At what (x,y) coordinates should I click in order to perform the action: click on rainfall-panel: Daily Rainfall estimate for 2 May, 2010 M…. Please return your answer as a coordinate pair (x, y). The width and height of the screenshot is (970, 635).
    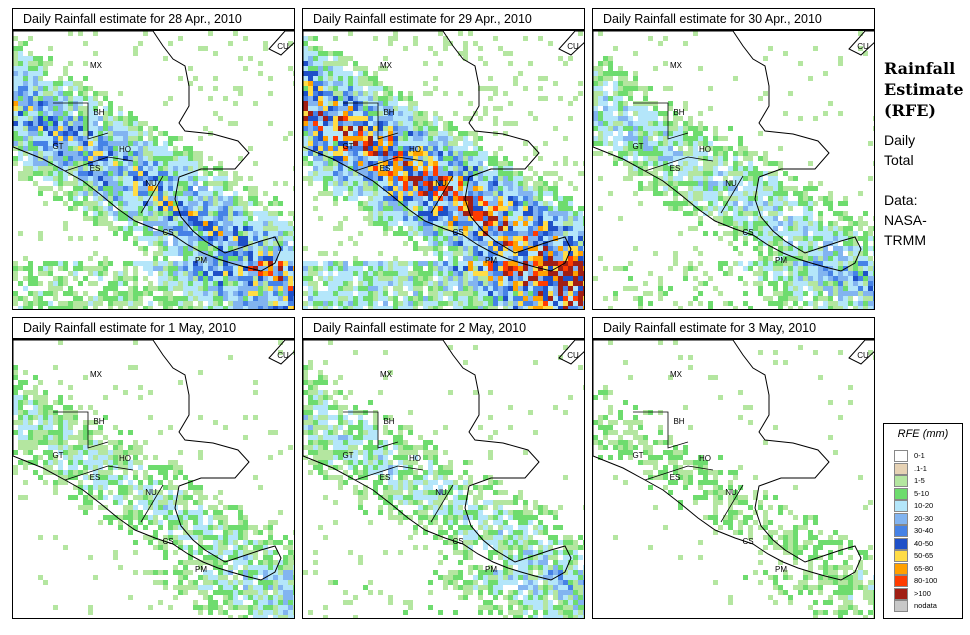
    Looking at the image, I should click on (443, 468).